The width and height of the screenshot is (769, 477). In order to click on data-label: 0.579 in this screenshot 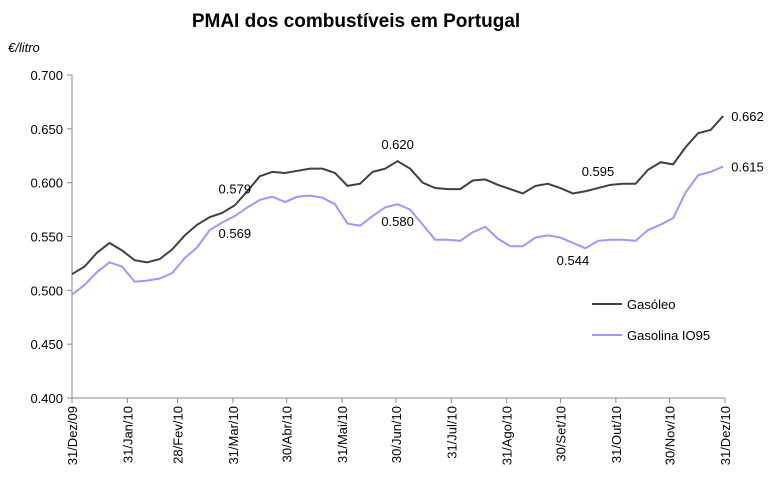, I will do `click(235, 188)`.